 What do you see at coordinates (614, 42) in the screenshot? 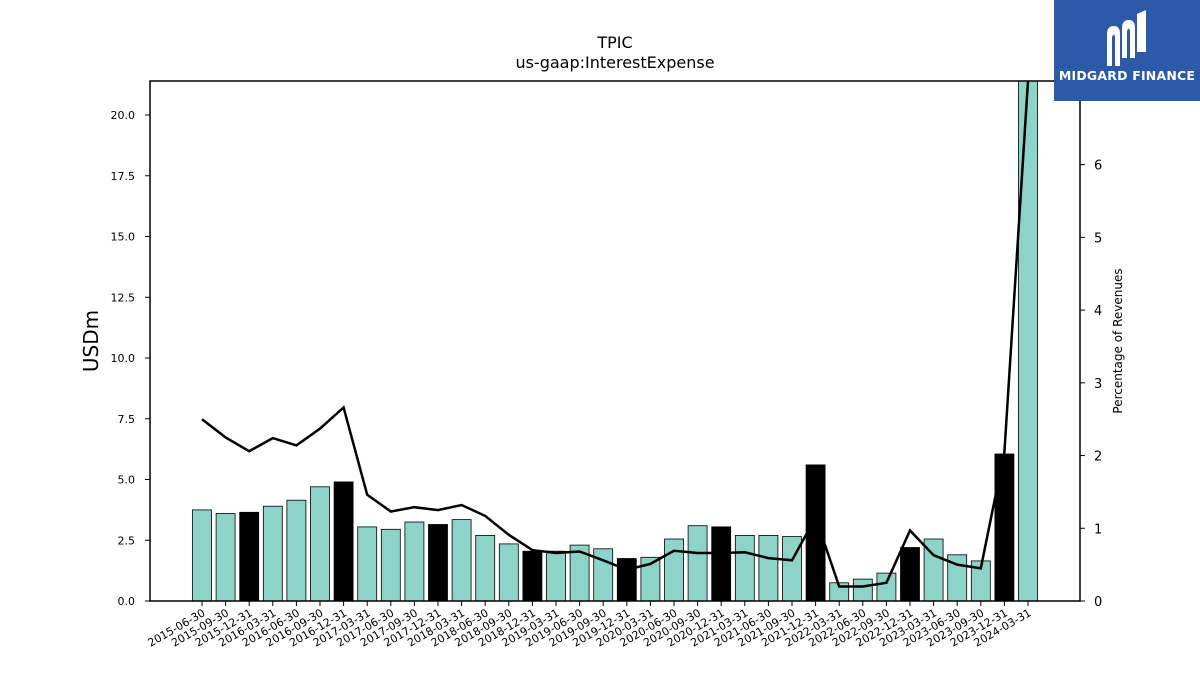
I see `chart-title: TPIC` at bounding box center [614, 42].